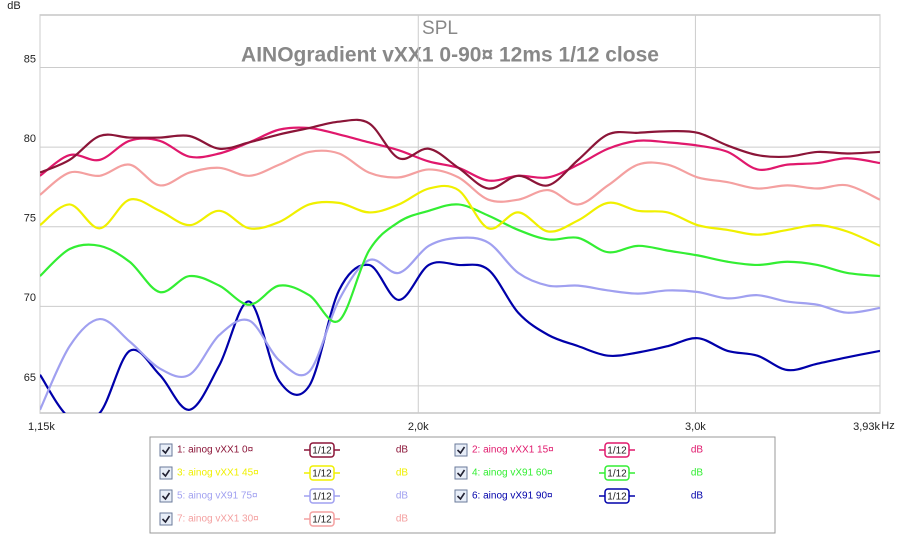 The width and height of the screenshot is (900, 534). Describe the element at coordinates (30, 59) in the screenshot. I see `y-tick-label: 85` at that location.